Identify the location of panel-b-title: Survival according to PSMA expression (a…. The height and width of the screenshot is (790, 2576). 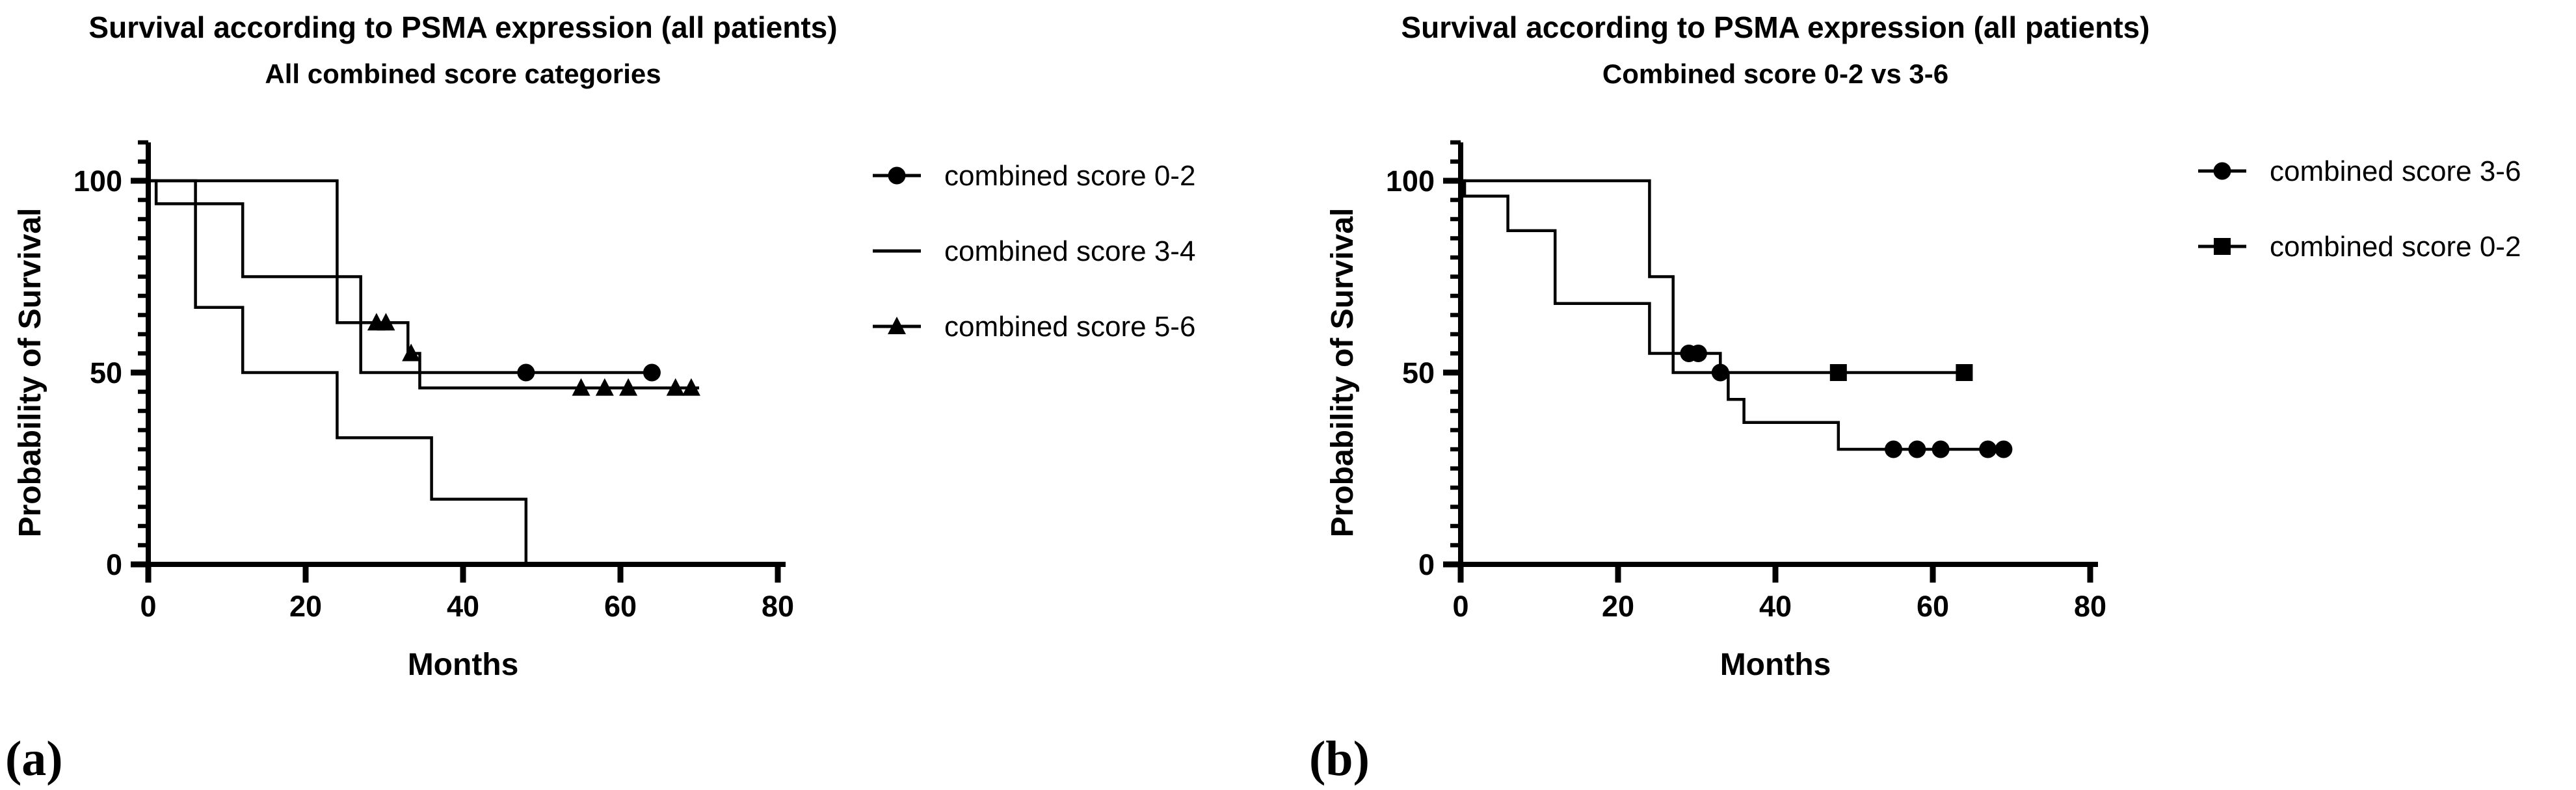
(1775, 27).